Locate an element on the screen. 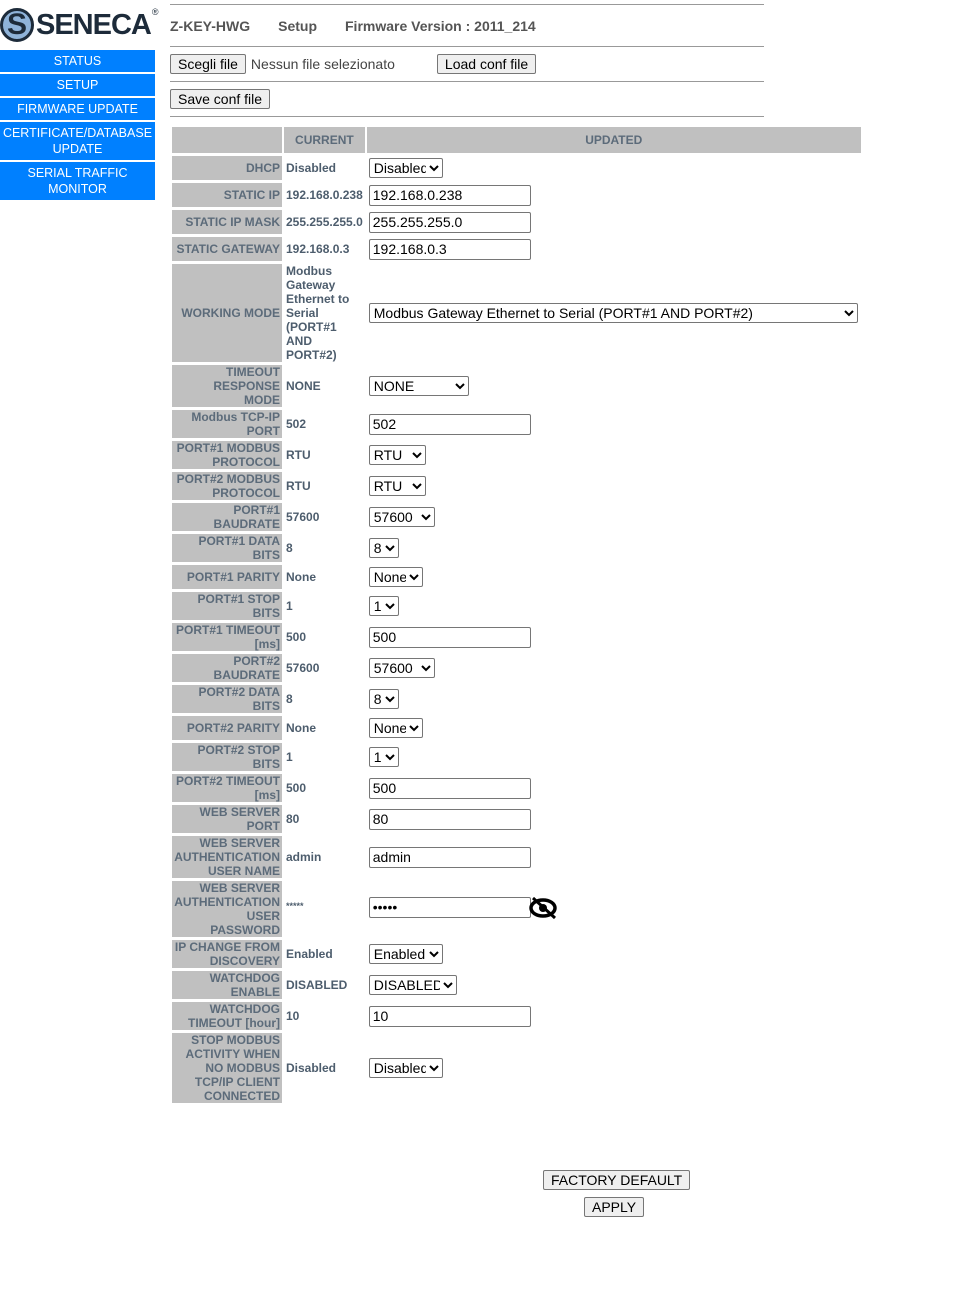 The image size is (974, 1295). header-updated: UPDATED is located at coordinates (613, 140).